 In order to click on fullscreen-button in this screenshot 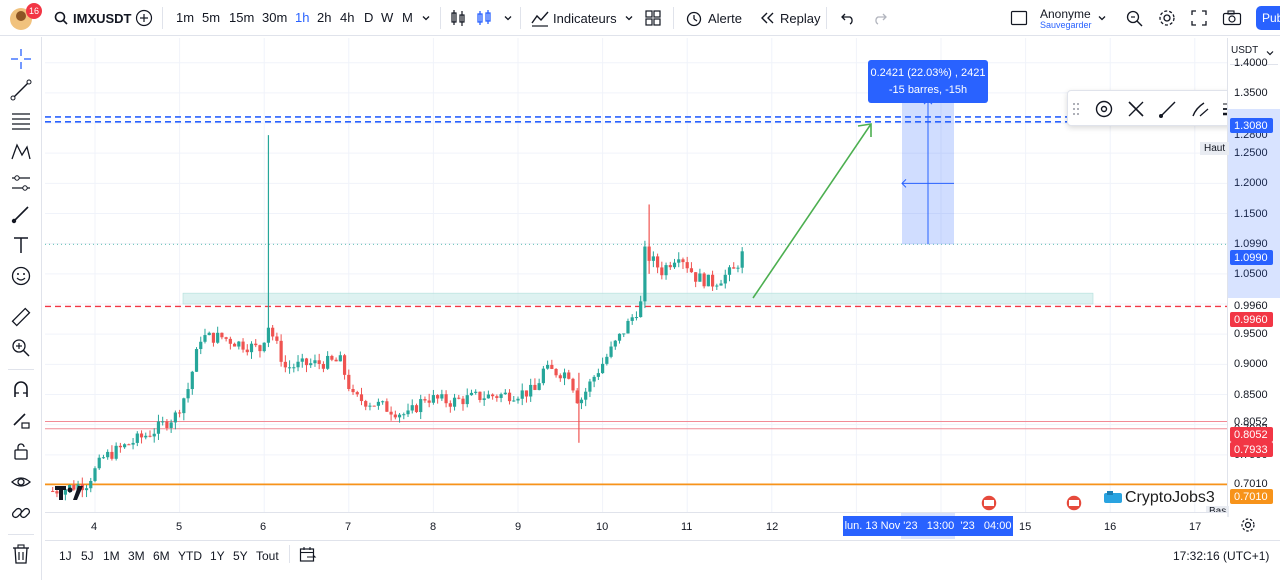, I will do `click(1199, 18)`.